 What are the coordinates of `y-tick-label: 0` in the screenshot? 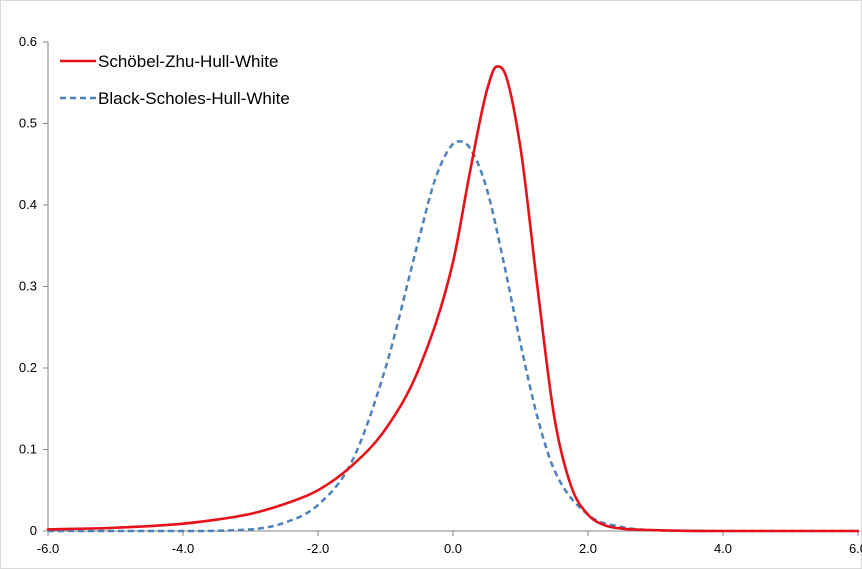 It's located at (33, 530).